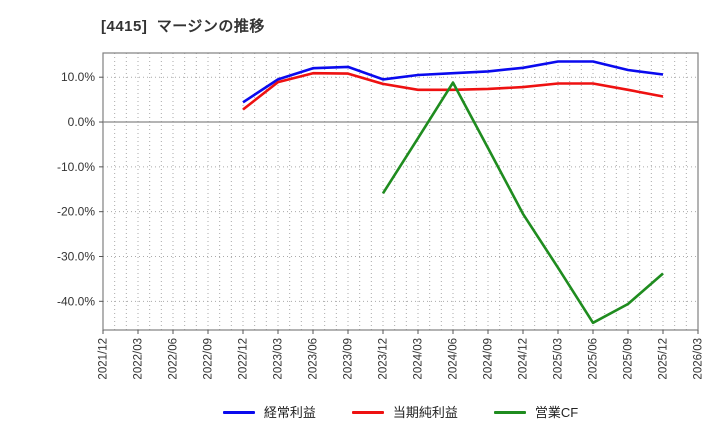 The image size is (720, 440). I want to click on x-tick-label: 2022/03, so click(139, 359).